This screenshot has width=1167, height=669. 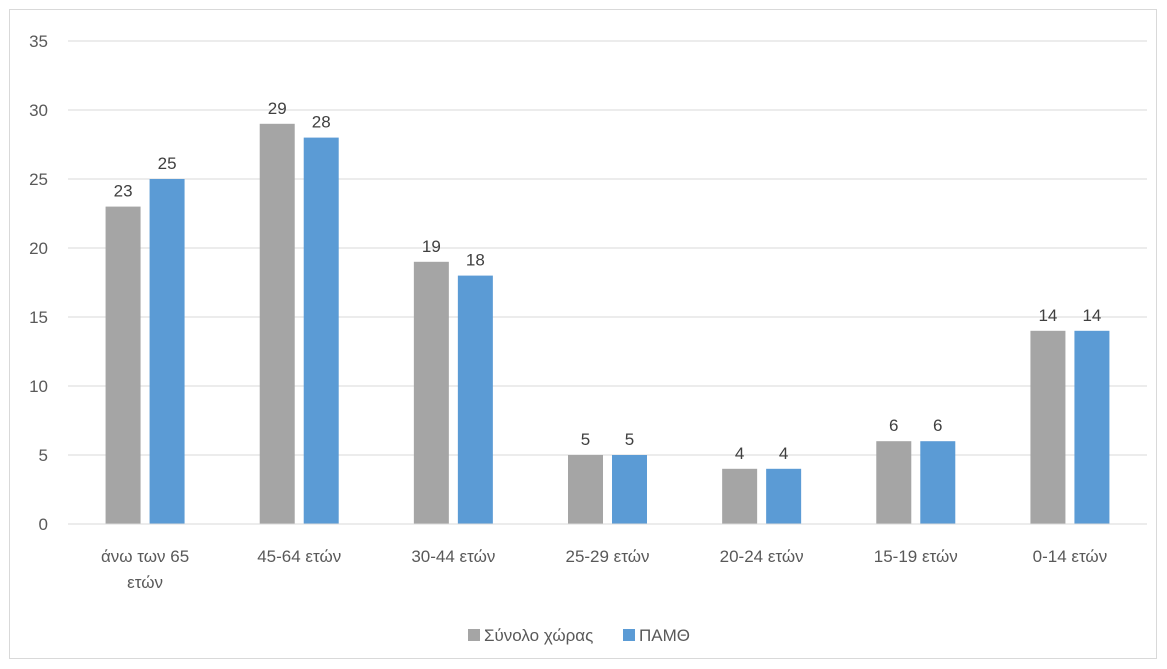 What do you see at coordinates (38, 386) in the screenshot?
I see `y-tick-label: 10` at bounding box center [38, 386].